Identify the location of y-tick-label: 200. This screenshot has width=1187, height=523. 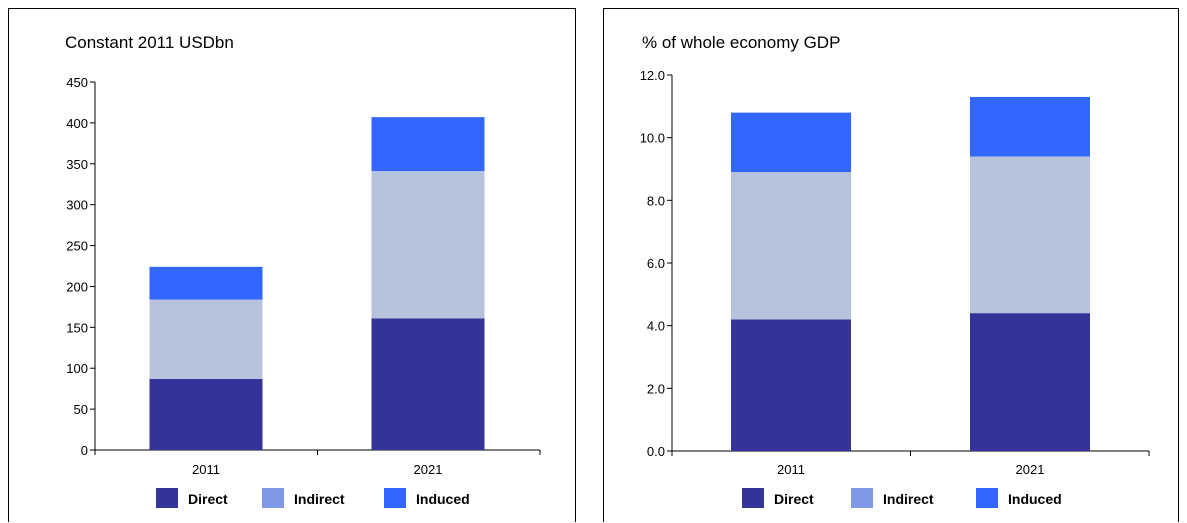
(77, 286).